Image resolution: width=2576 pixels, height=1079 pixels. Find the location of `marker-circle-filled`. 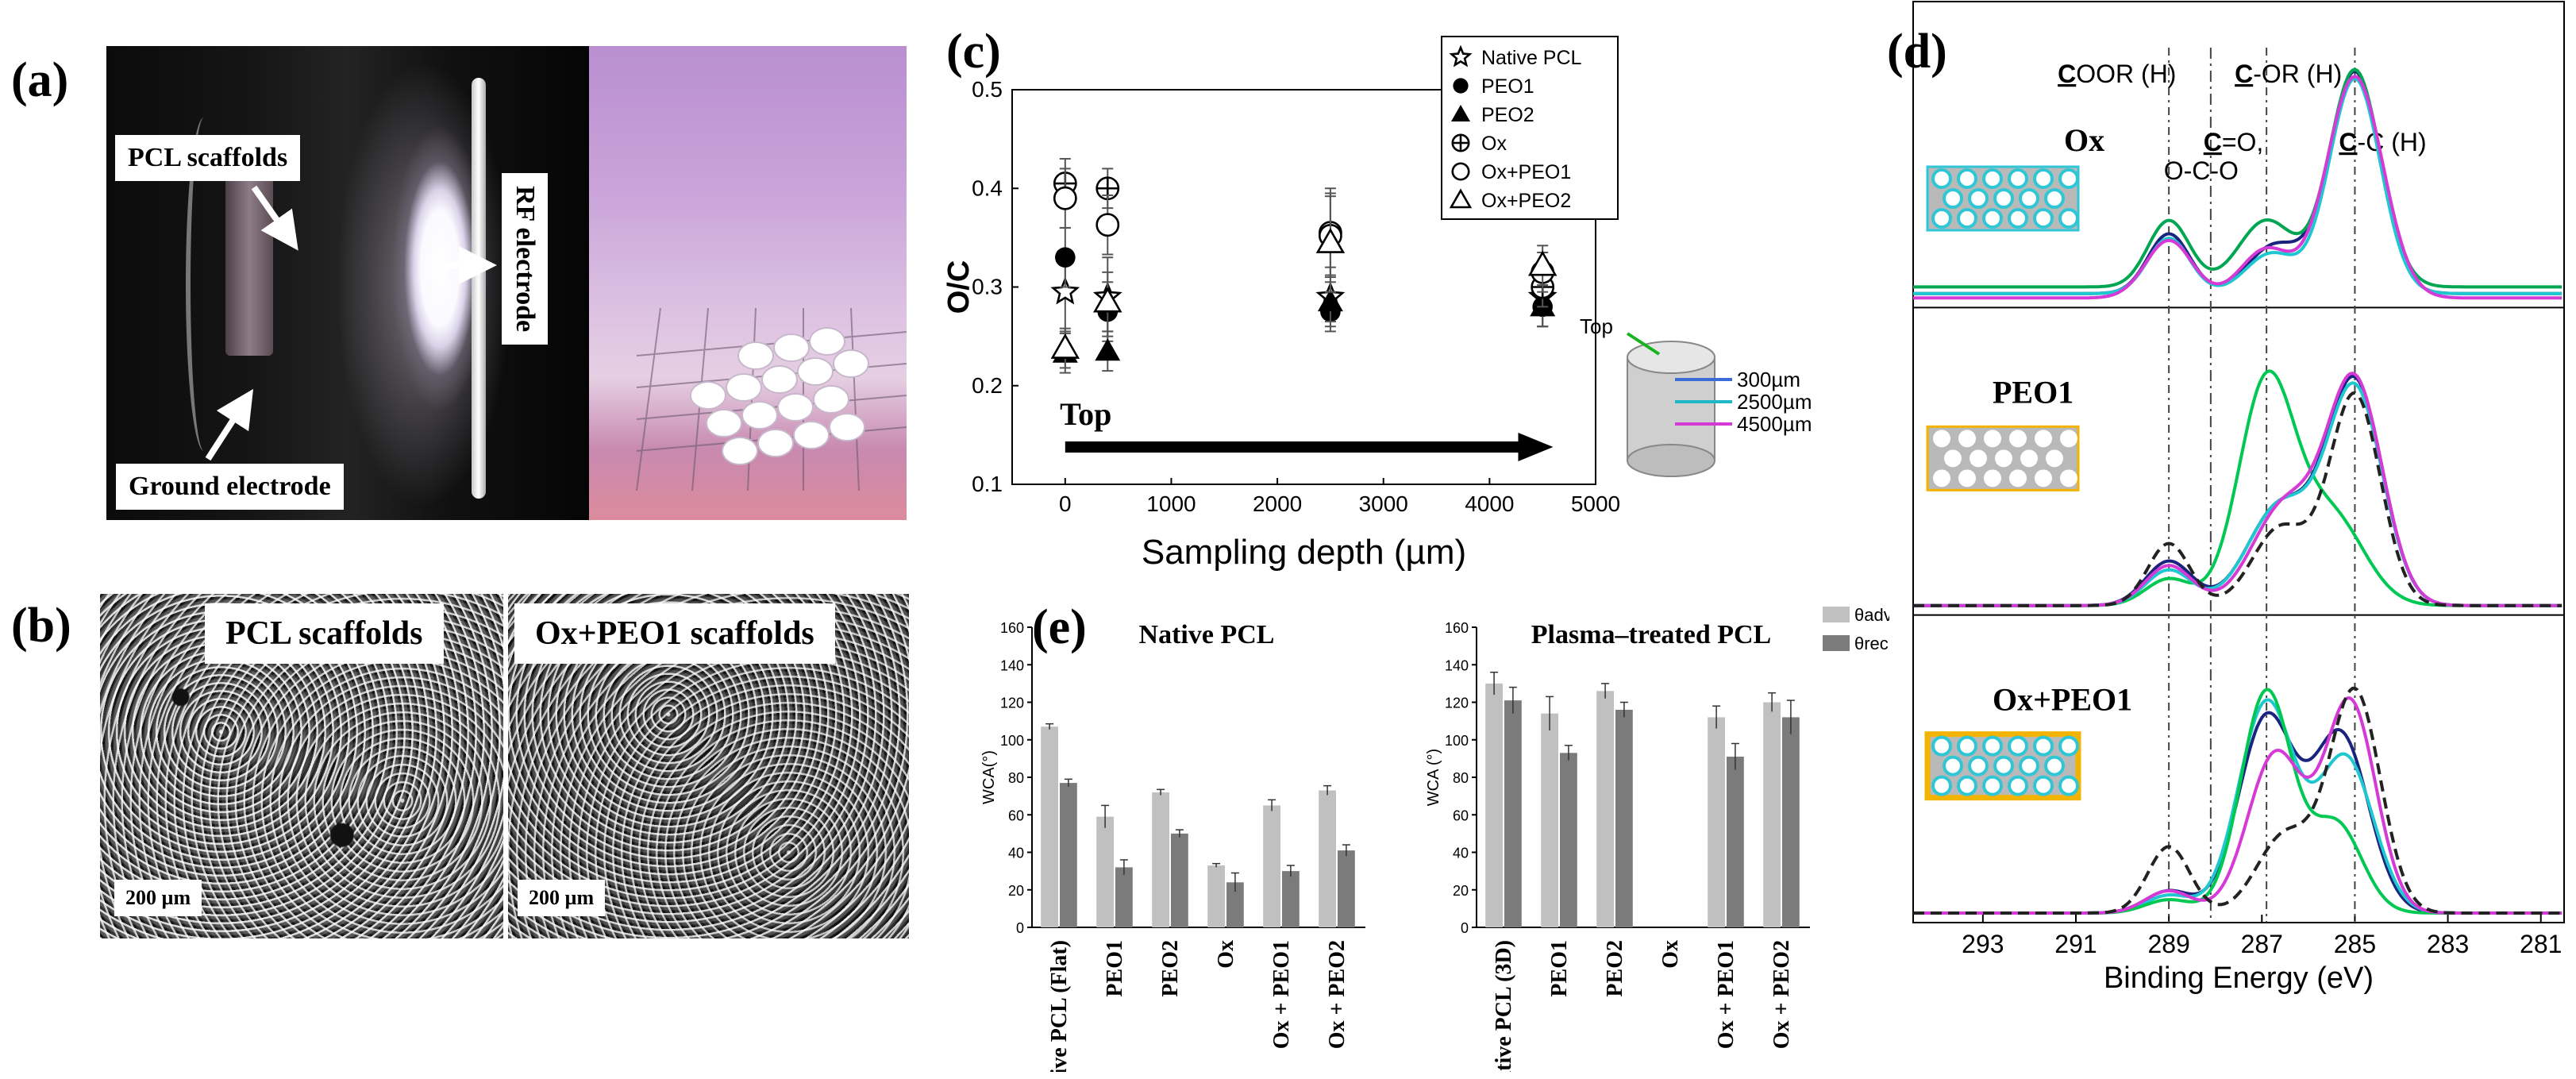

marker-circle-filled is located at coordinates (1065, 258).